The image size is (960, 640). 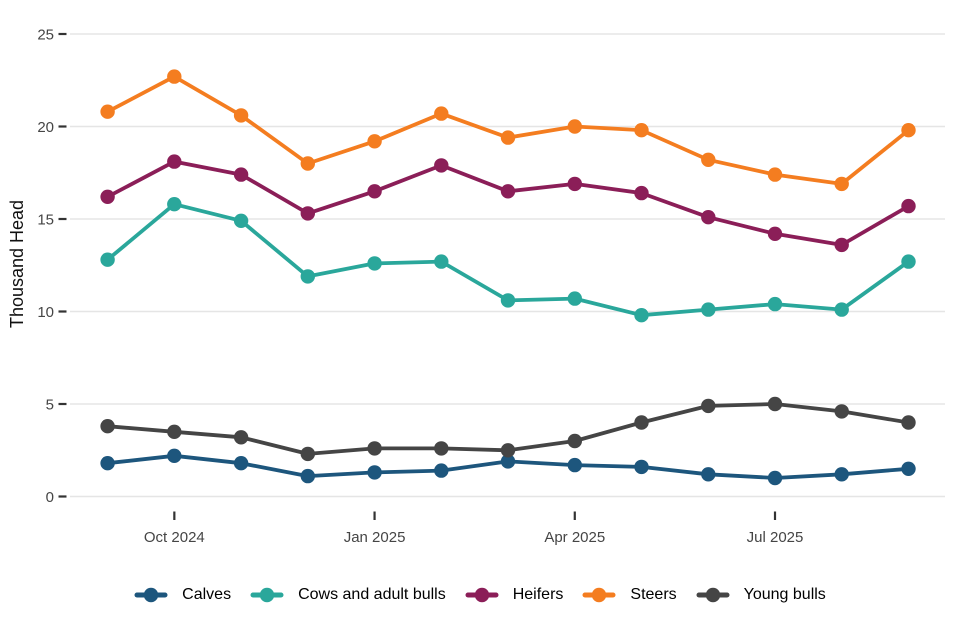 What do you see at coordinates (174, 537) in the screenshot?
I see `x-tick-label: Oct 2024` at bounding box center [174, 537].